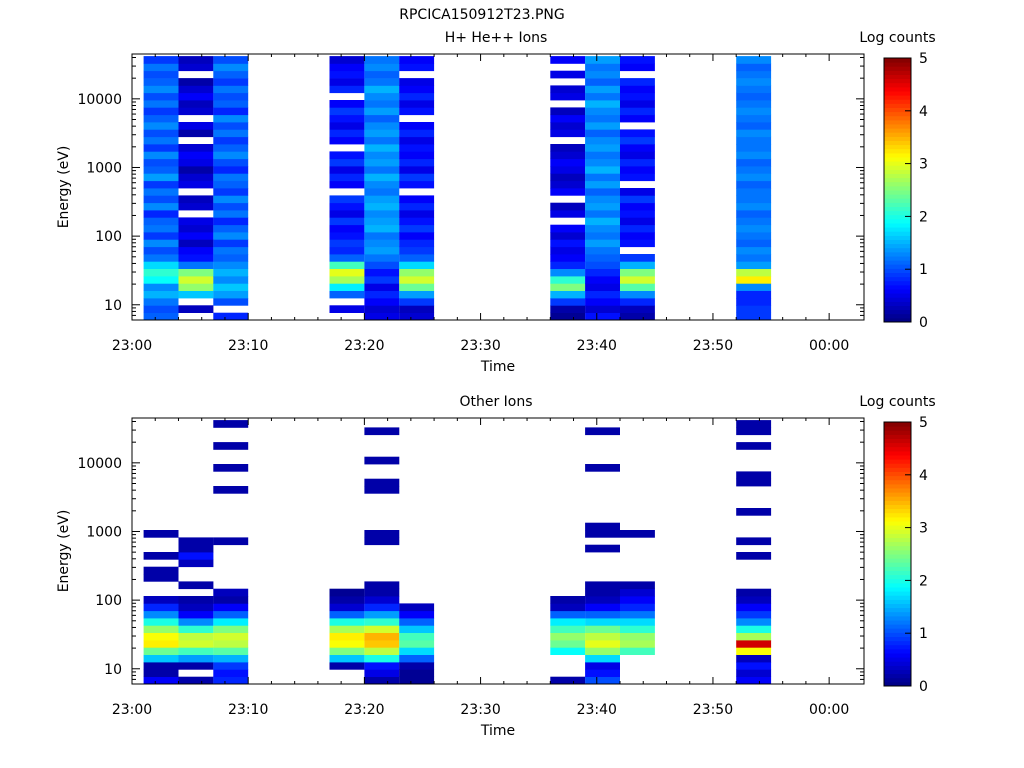 The image size is (1024, 768). What do you see at coordinates (480, 710) in the screenshot?
I see `x-tick-label: 23:30` at bounding box center [480, 710].